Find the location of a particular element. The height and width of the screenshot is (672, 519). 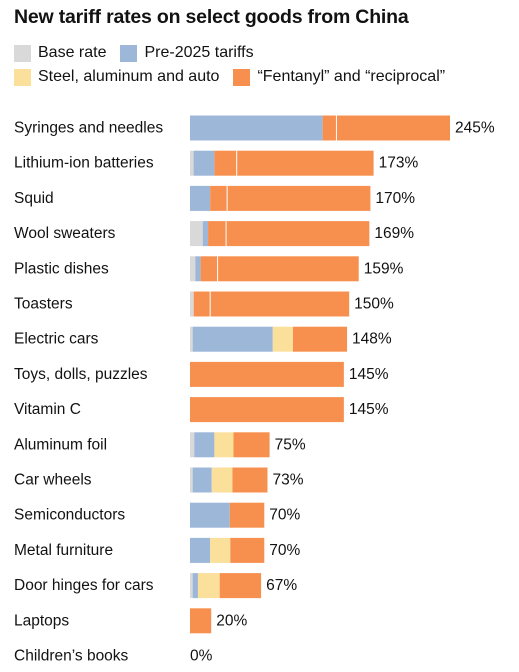

legend-label-fentanyl: “Fentanyl” and “reciprocal” is located at coordinates (351, 76).